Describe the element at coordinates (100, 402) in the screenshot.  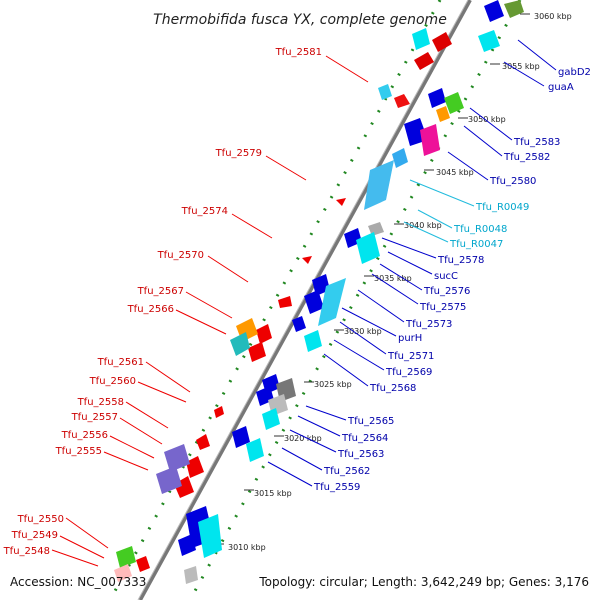
I see `gene-label-left: Tfu_2558` at that location.